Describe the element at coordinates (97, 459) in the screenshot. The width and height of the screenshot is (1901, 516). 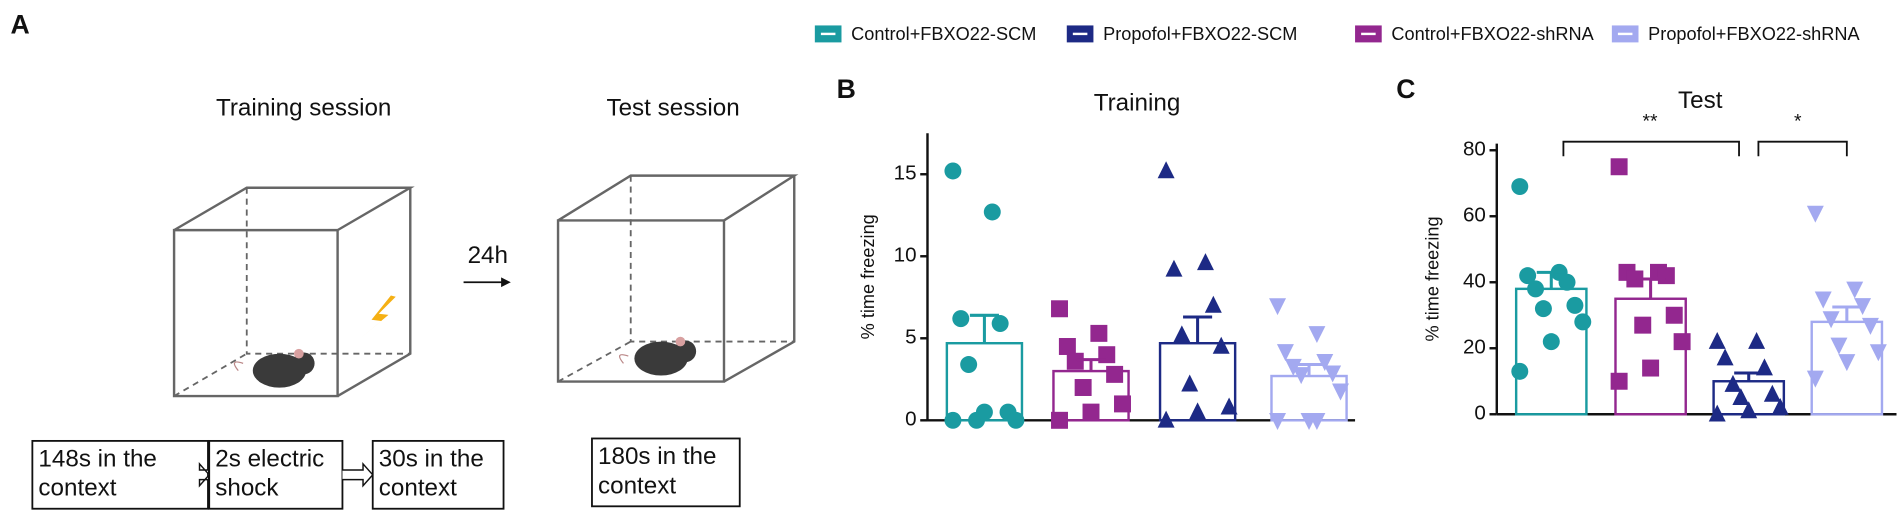
I see `step-text: 148s in the` at that location.